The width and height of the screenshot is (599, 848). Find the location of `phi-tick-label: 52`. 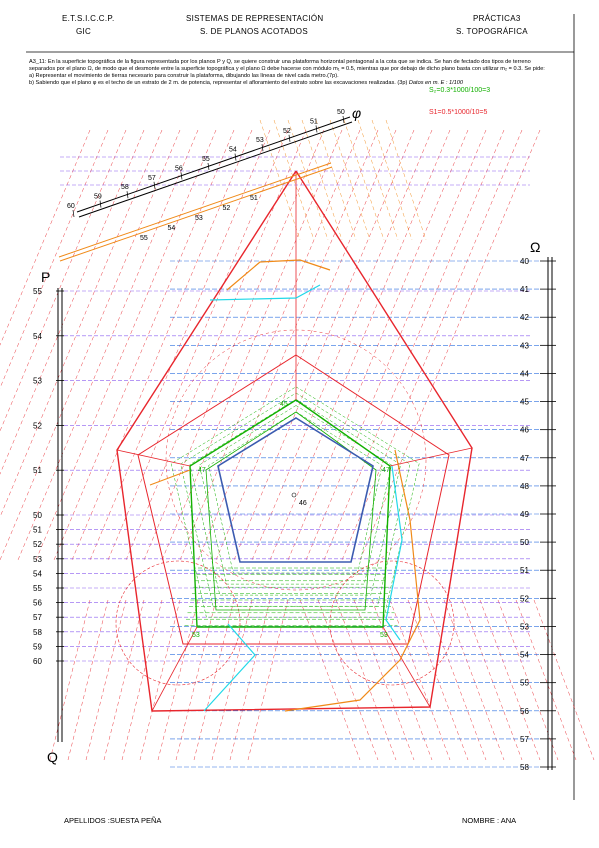

phi-tick-label: 52 is located at coordinates (287, 131).